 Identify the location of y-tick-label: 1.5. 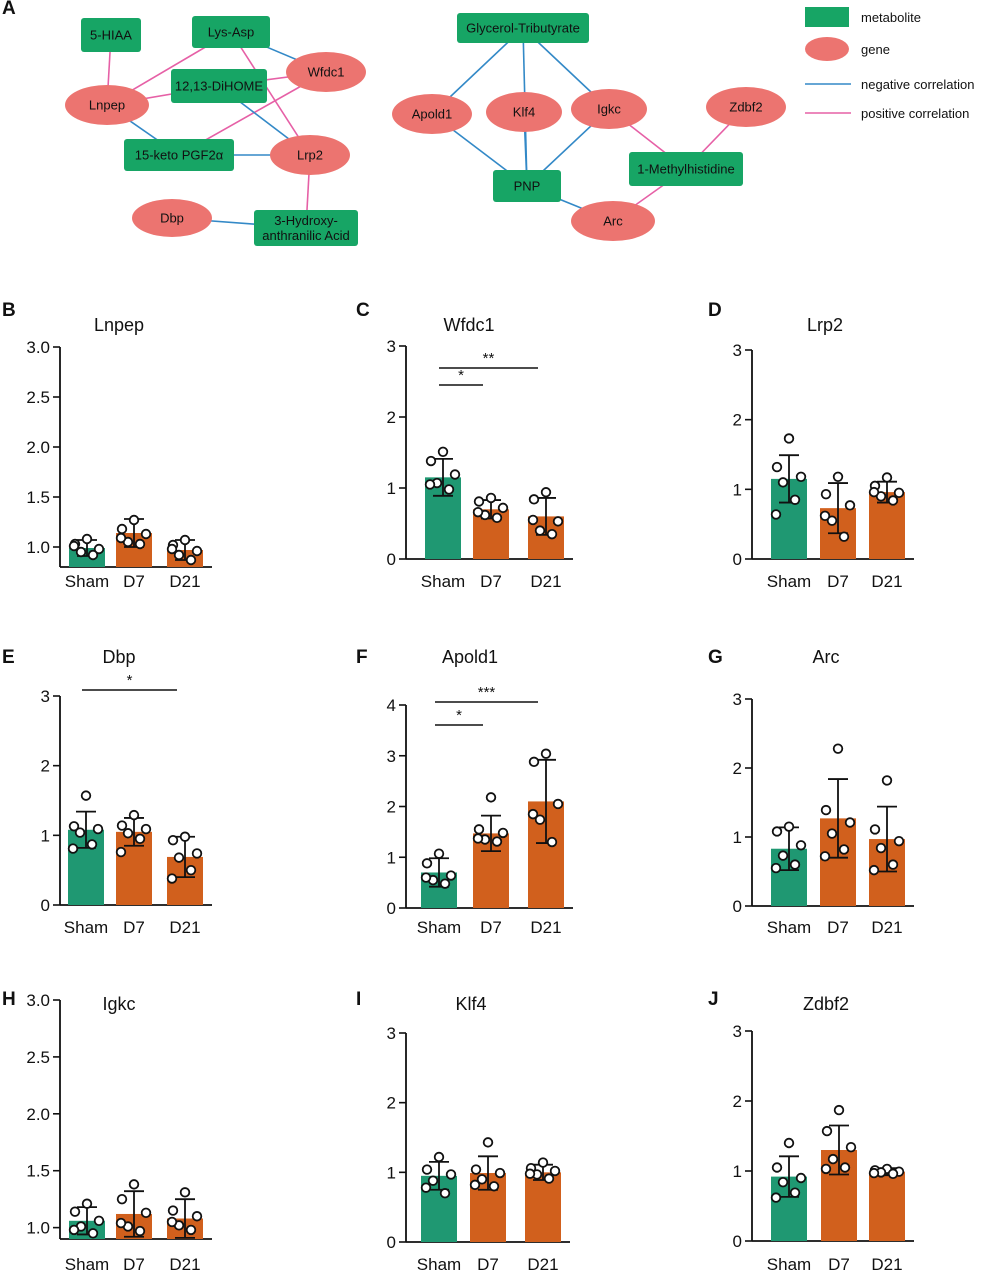
(38, 1171).